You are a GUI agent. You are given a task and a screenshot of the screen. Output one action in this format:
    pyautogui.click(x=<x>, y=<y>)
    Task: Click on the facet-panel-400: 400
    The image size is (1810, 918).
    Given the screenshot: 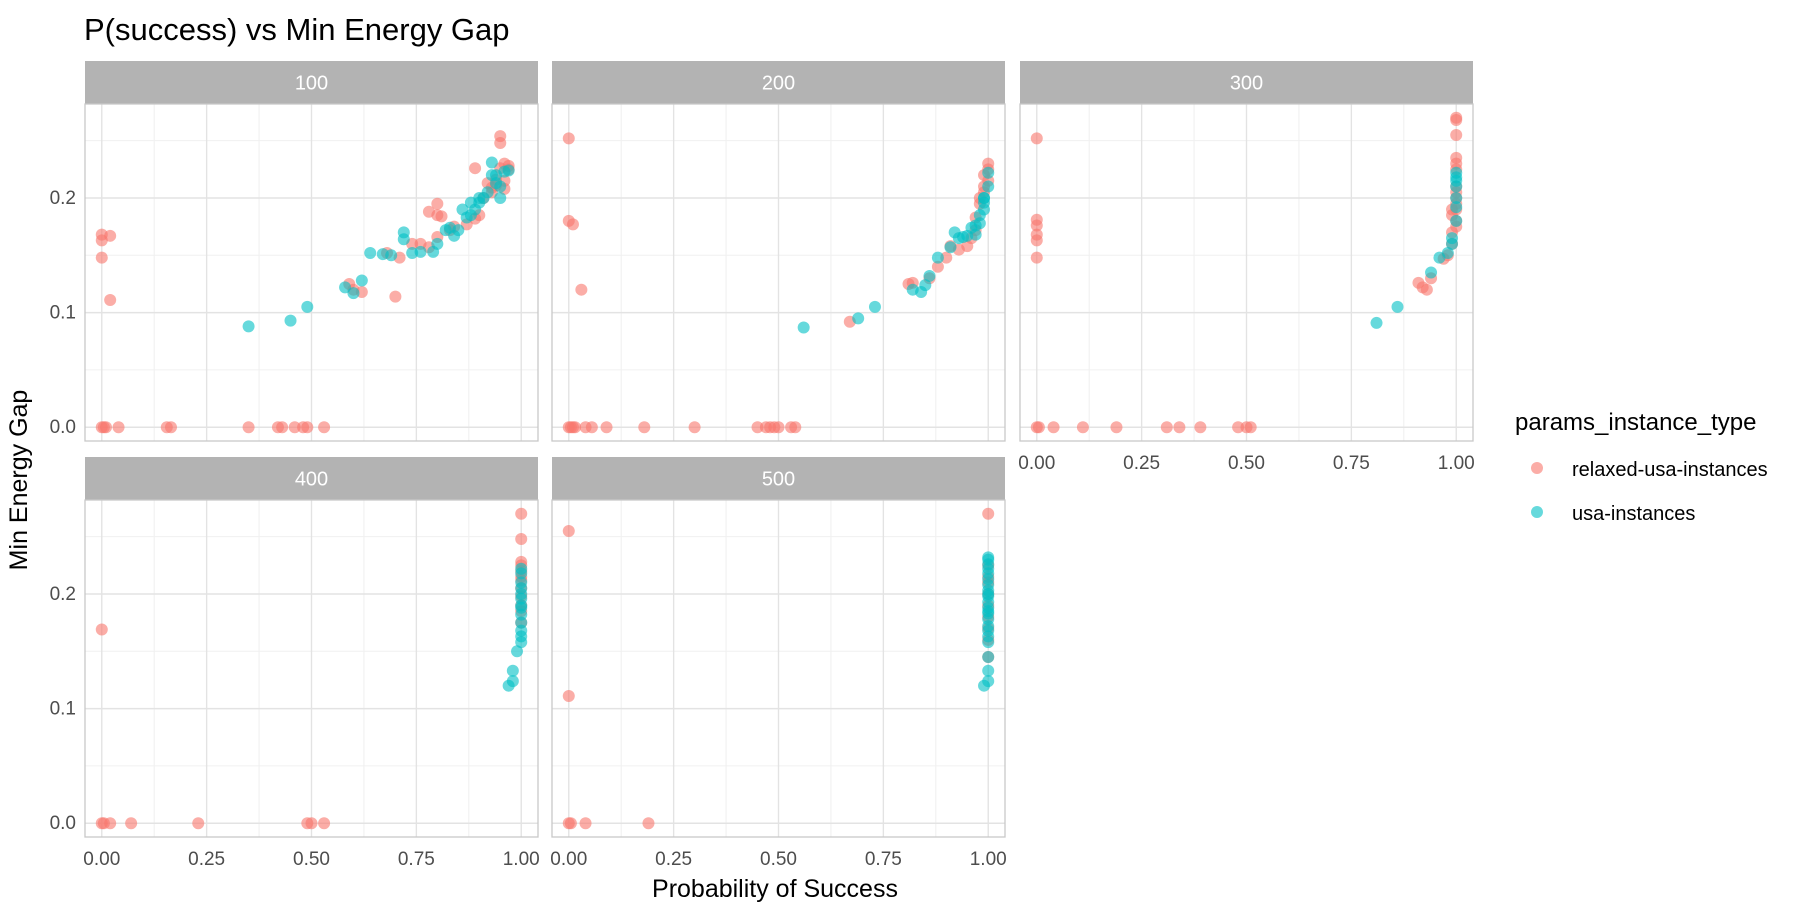 What is the action you would take?
    pyautogui.click(x=311, y=647)
    